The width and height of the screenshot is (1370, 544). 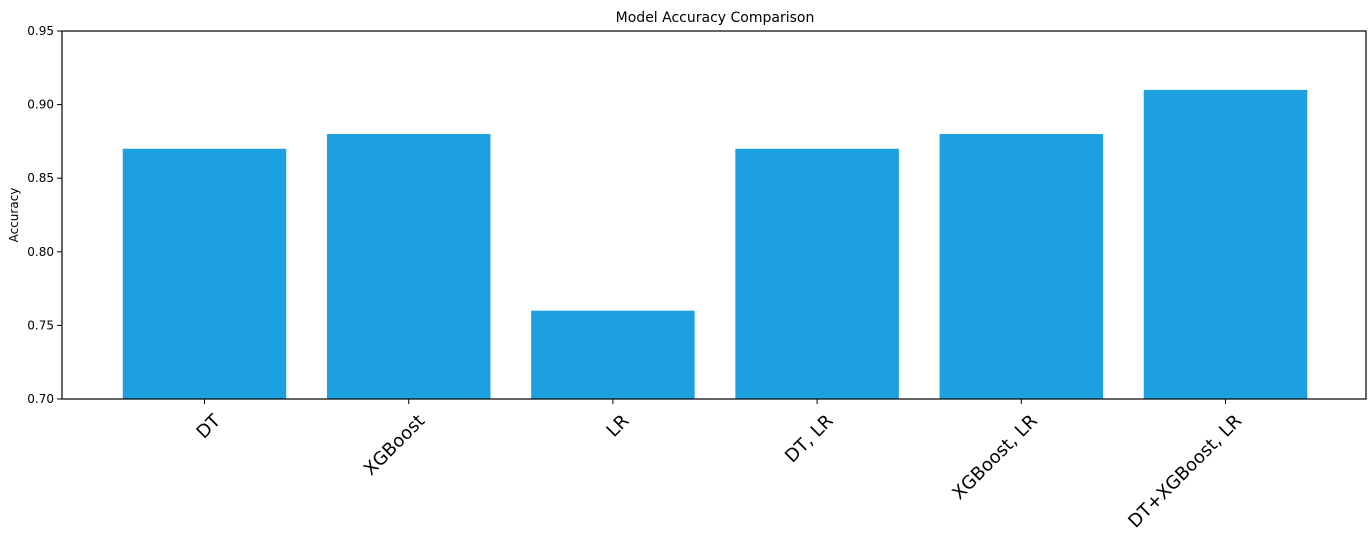 I want to click on x-tick-label: XGBoost, LR, so click(x=994, y=457).